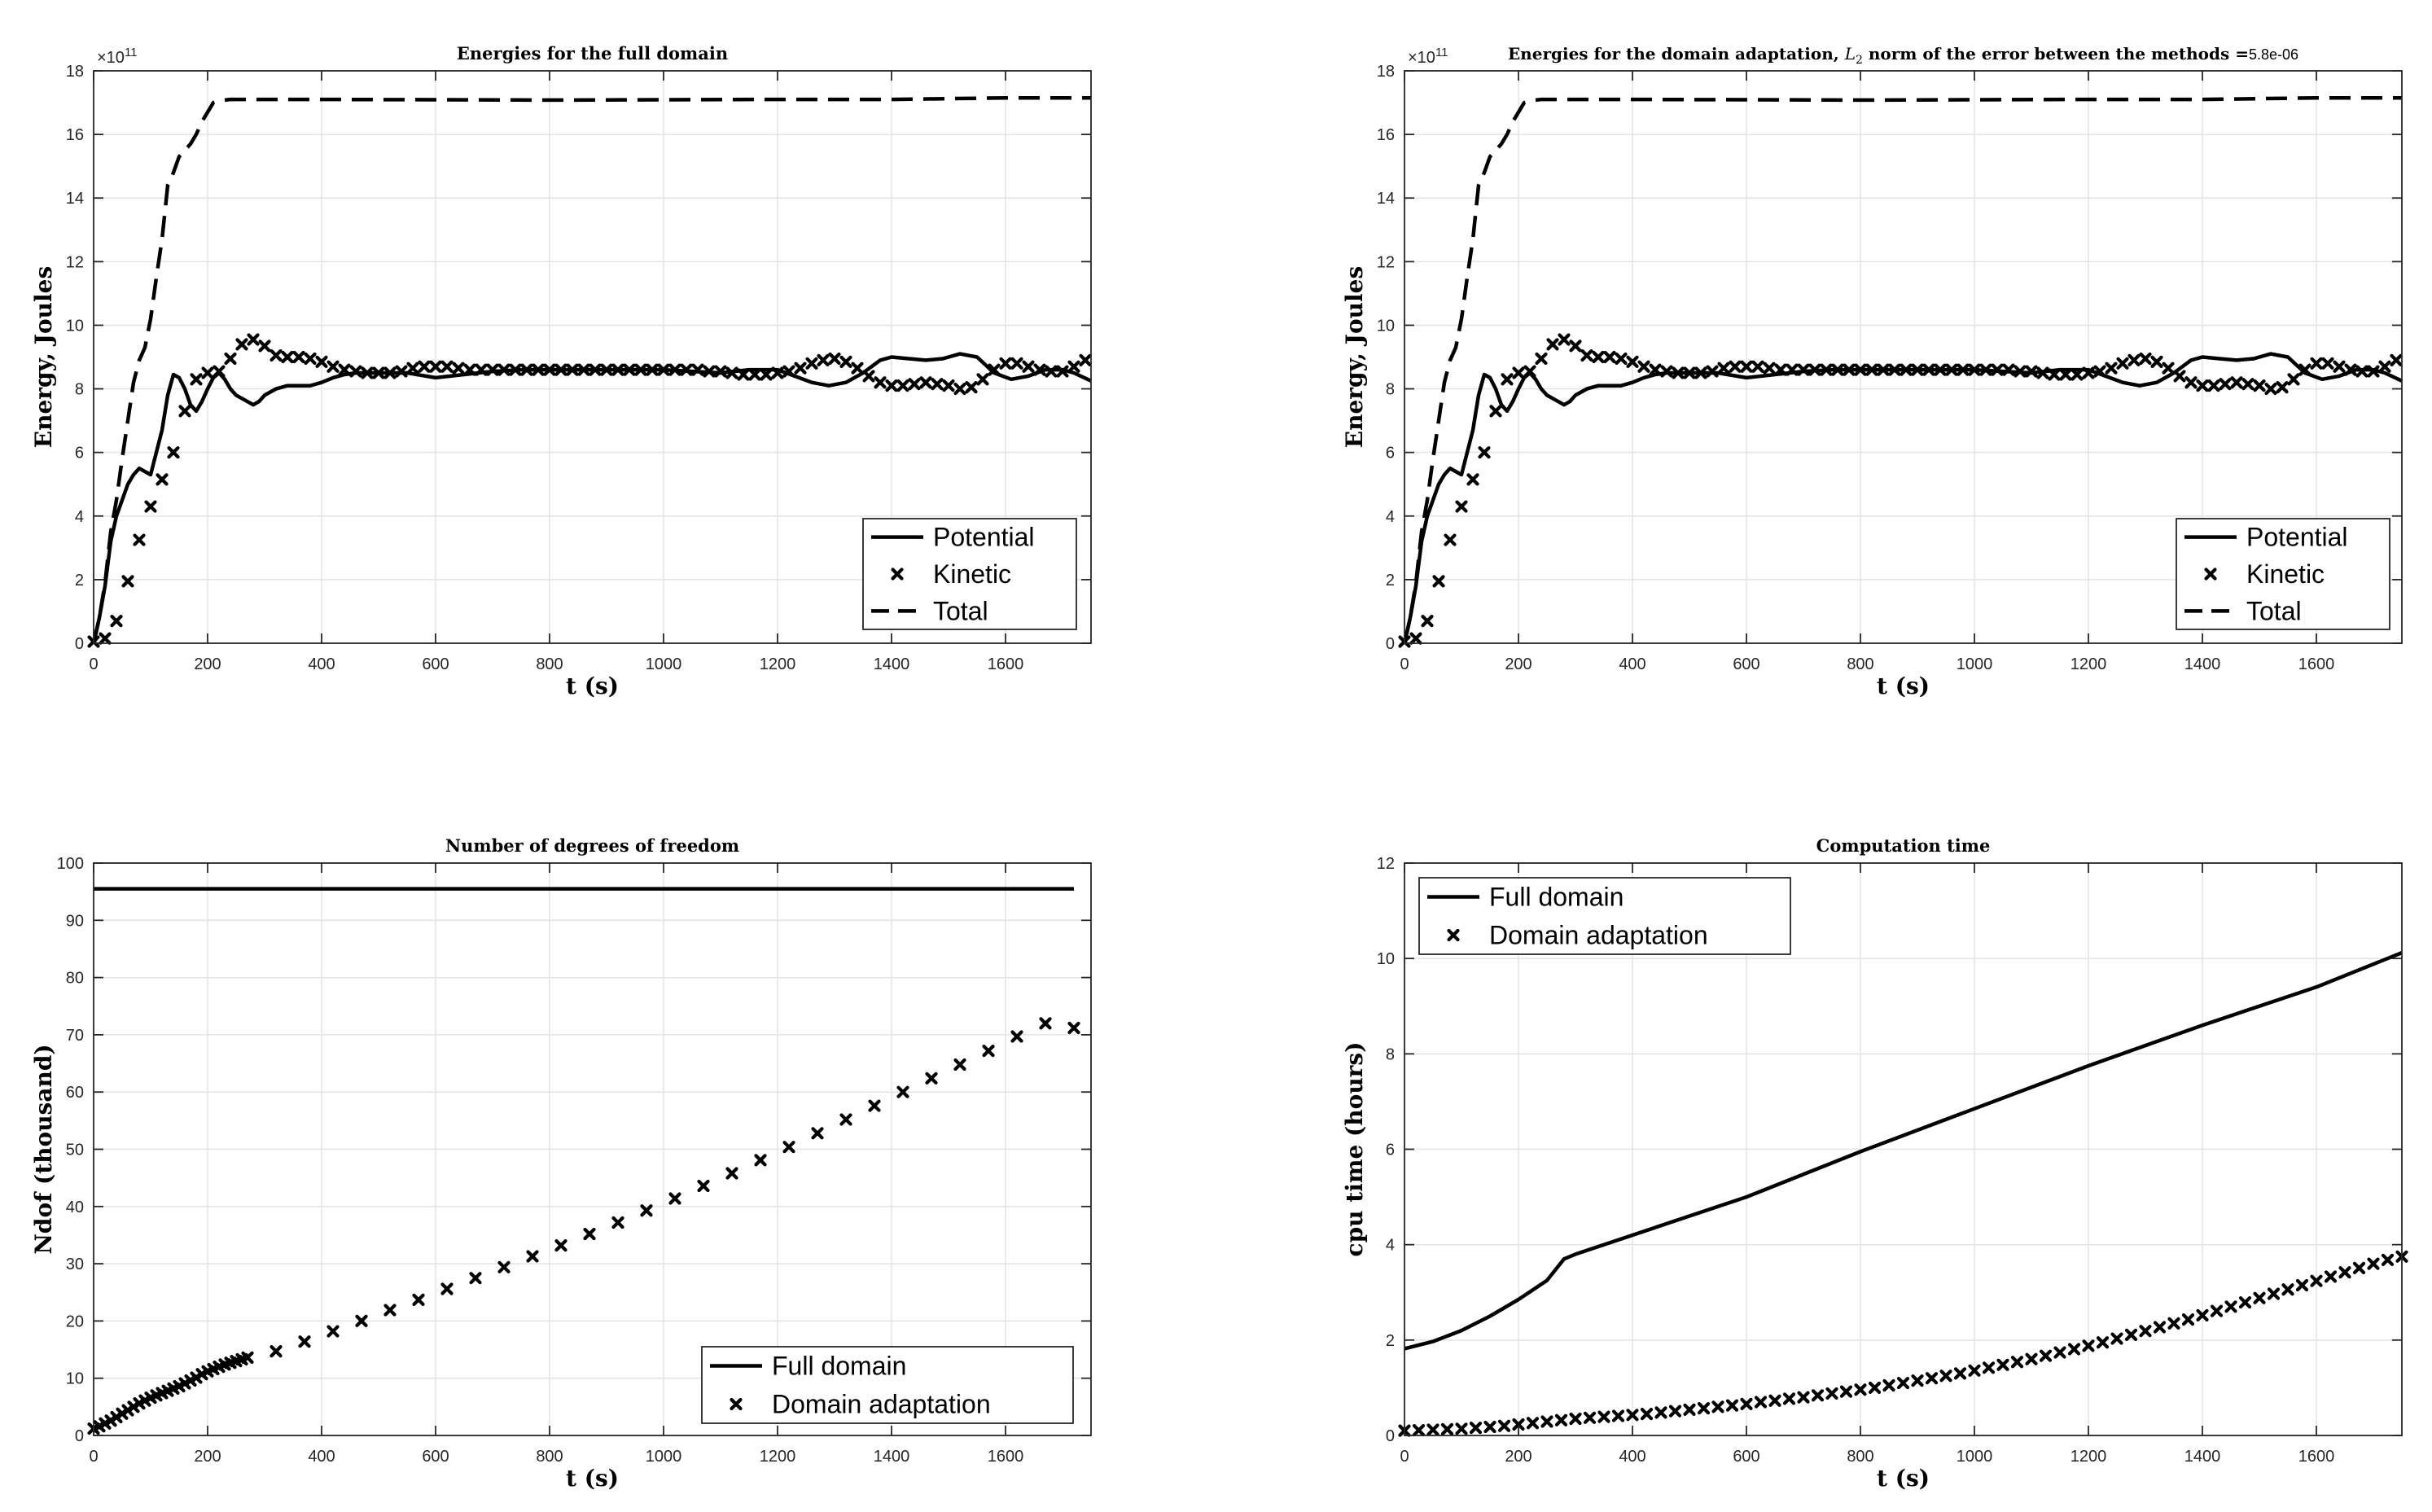 The width and height of the screenshot is (2432, 1512). Describe the element at coordinates (1902, 369) in the screenshot. I see `series-line` at that location.